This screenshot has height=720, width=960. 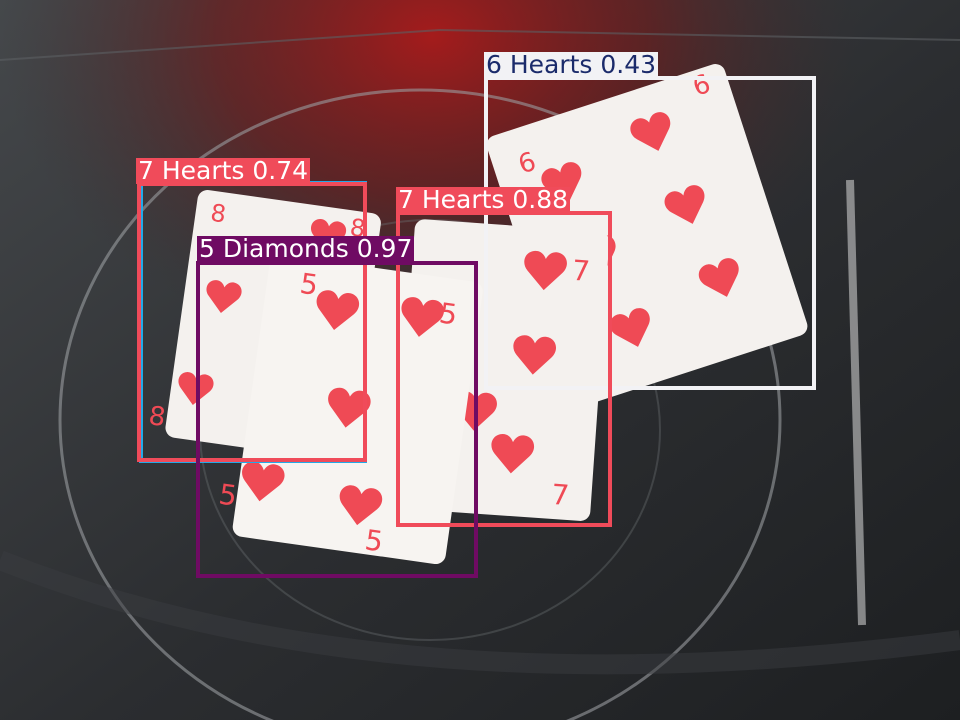 I want to click on five-of-hearts-card: 5 5 5 5, so click(x=350, y=409).